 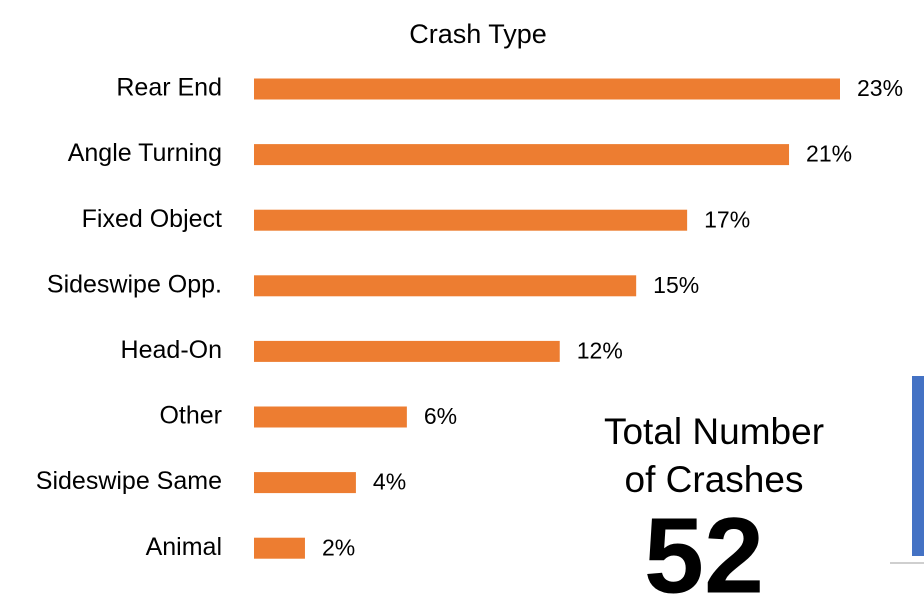 What do you see at coordinates (338, 547) in the screenshot?
I see `value-label: 2%` at bounding box center [338, 547].